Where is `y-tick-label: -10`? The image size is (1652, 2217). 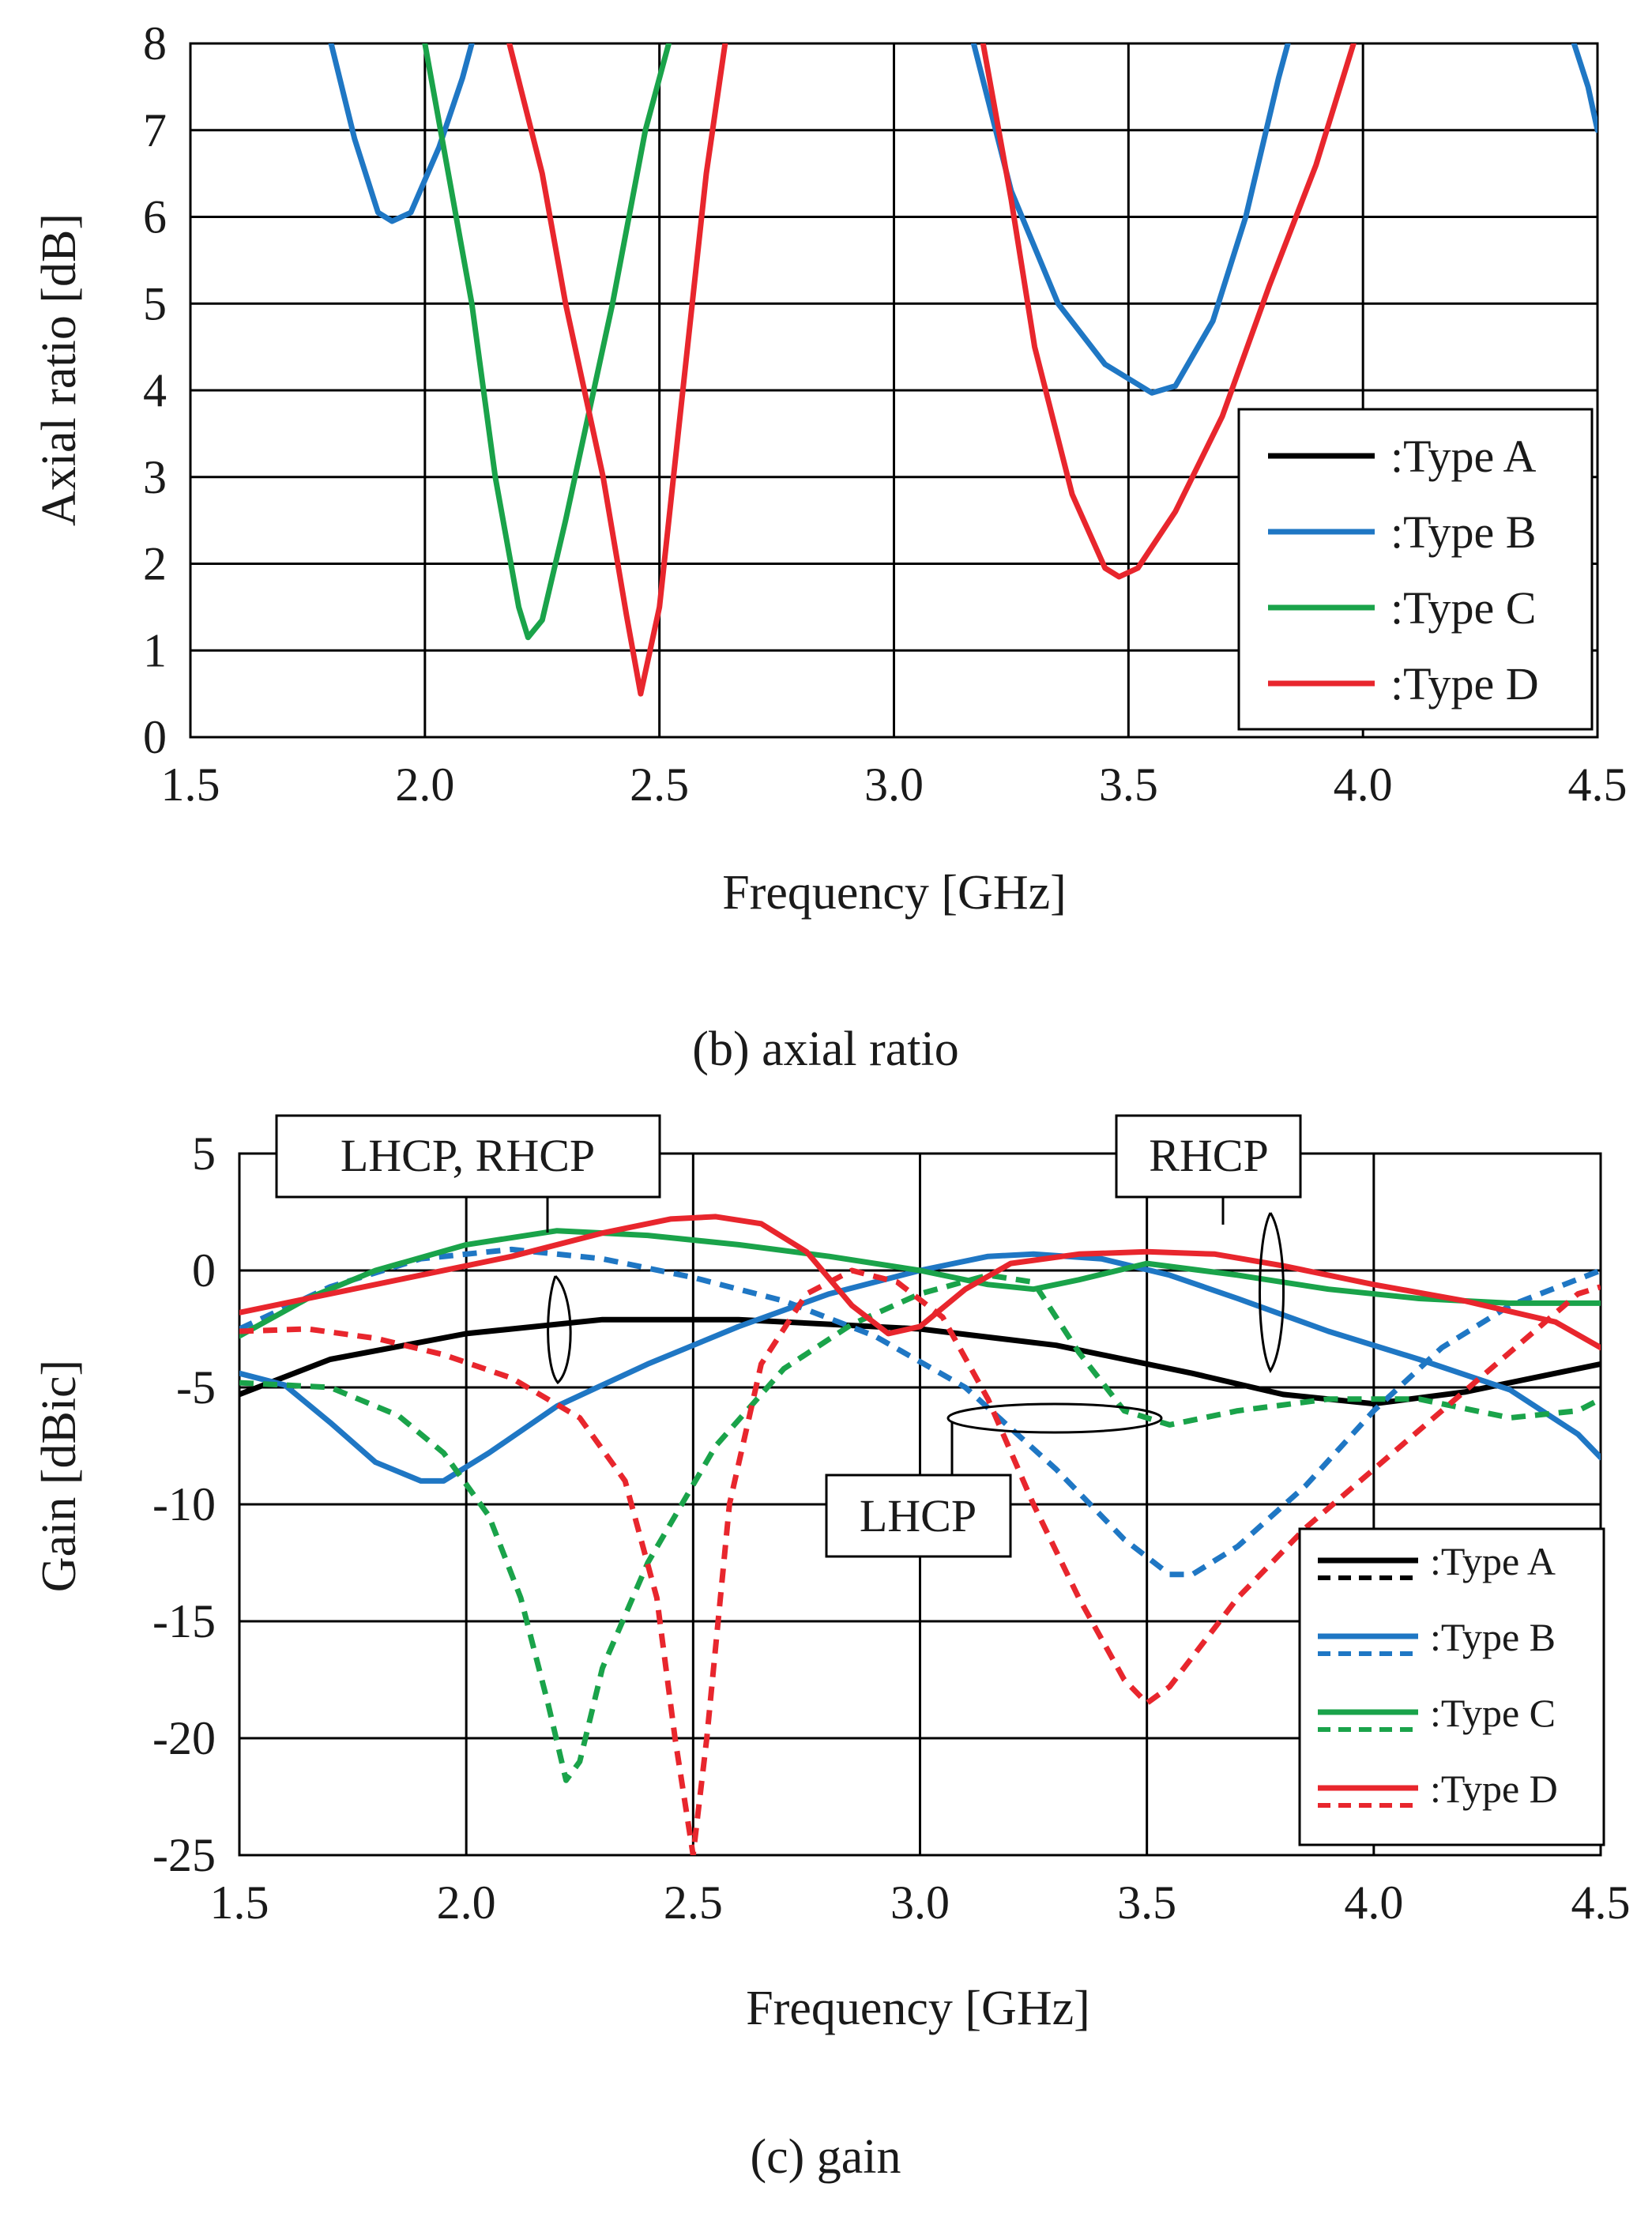 y-tick-label: -10 is located at coordinates (184, 1504).